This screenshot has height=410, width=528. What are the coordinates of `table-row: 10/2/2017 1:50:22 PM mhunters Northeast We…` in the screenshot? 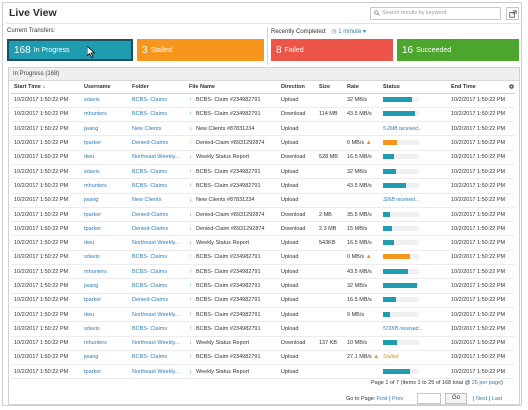 It's located at (263, 343).